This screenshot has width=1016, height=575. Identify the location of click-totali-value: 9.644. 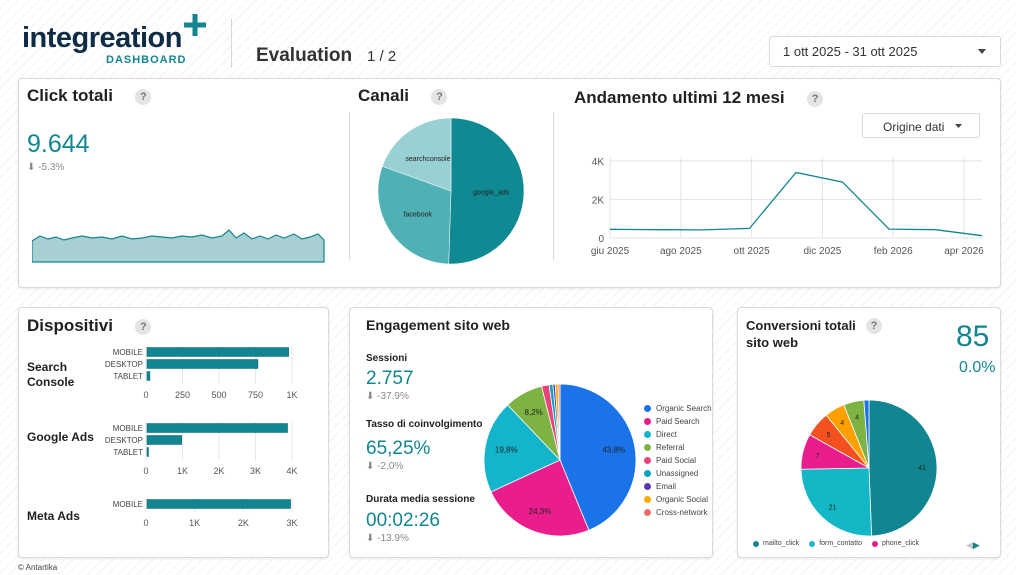
(58, 144).